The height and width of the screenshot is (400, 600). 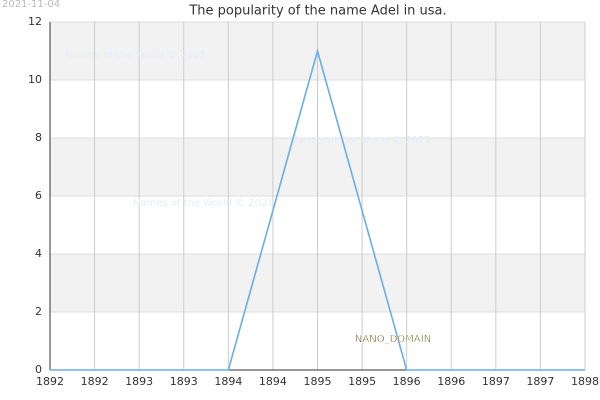 I want to click on x-tick-label: 1898, so click(x=585, y=381).